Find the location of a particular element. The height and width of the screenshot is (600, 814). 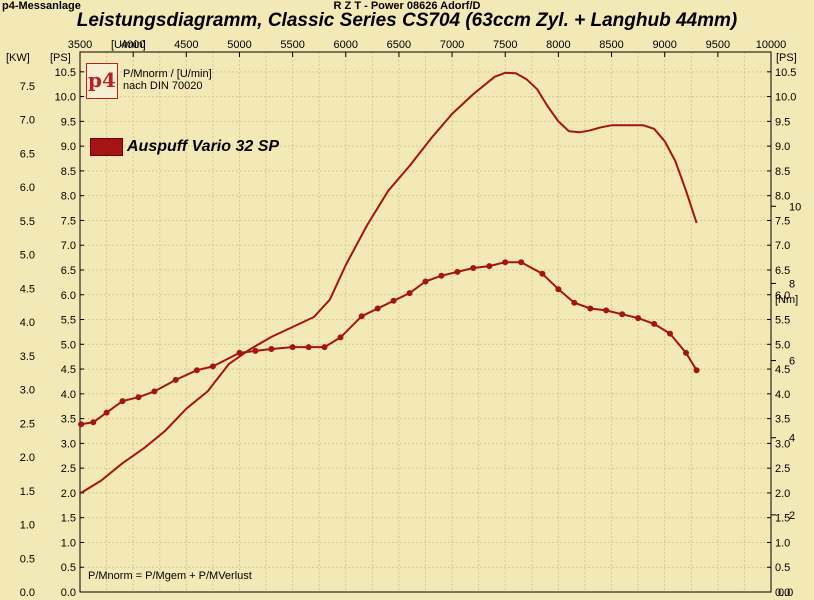

right-ps-tick-label: 0.0 is located at coordinates (782, 593).